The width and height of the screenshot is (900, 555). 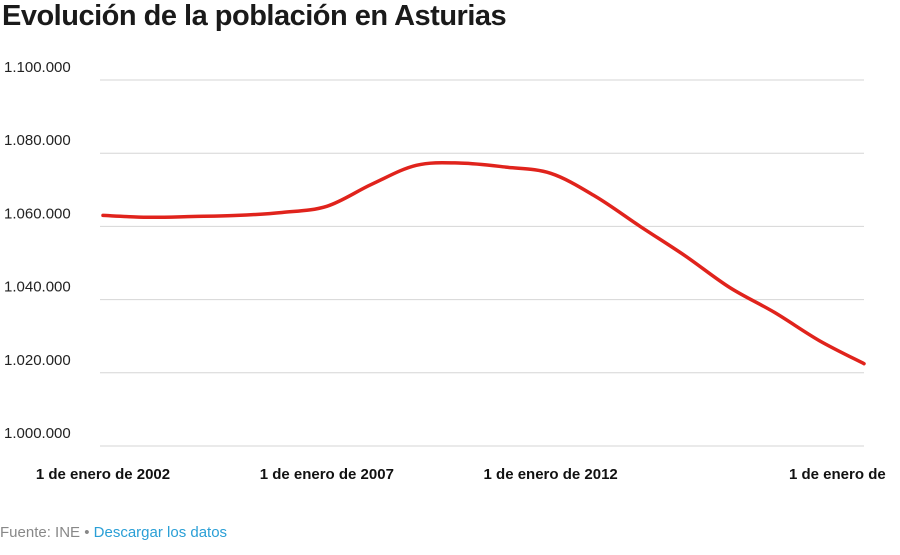 I want to click on footer: Fuente: INE • Descargar los datos, so click(x=113, y=532).